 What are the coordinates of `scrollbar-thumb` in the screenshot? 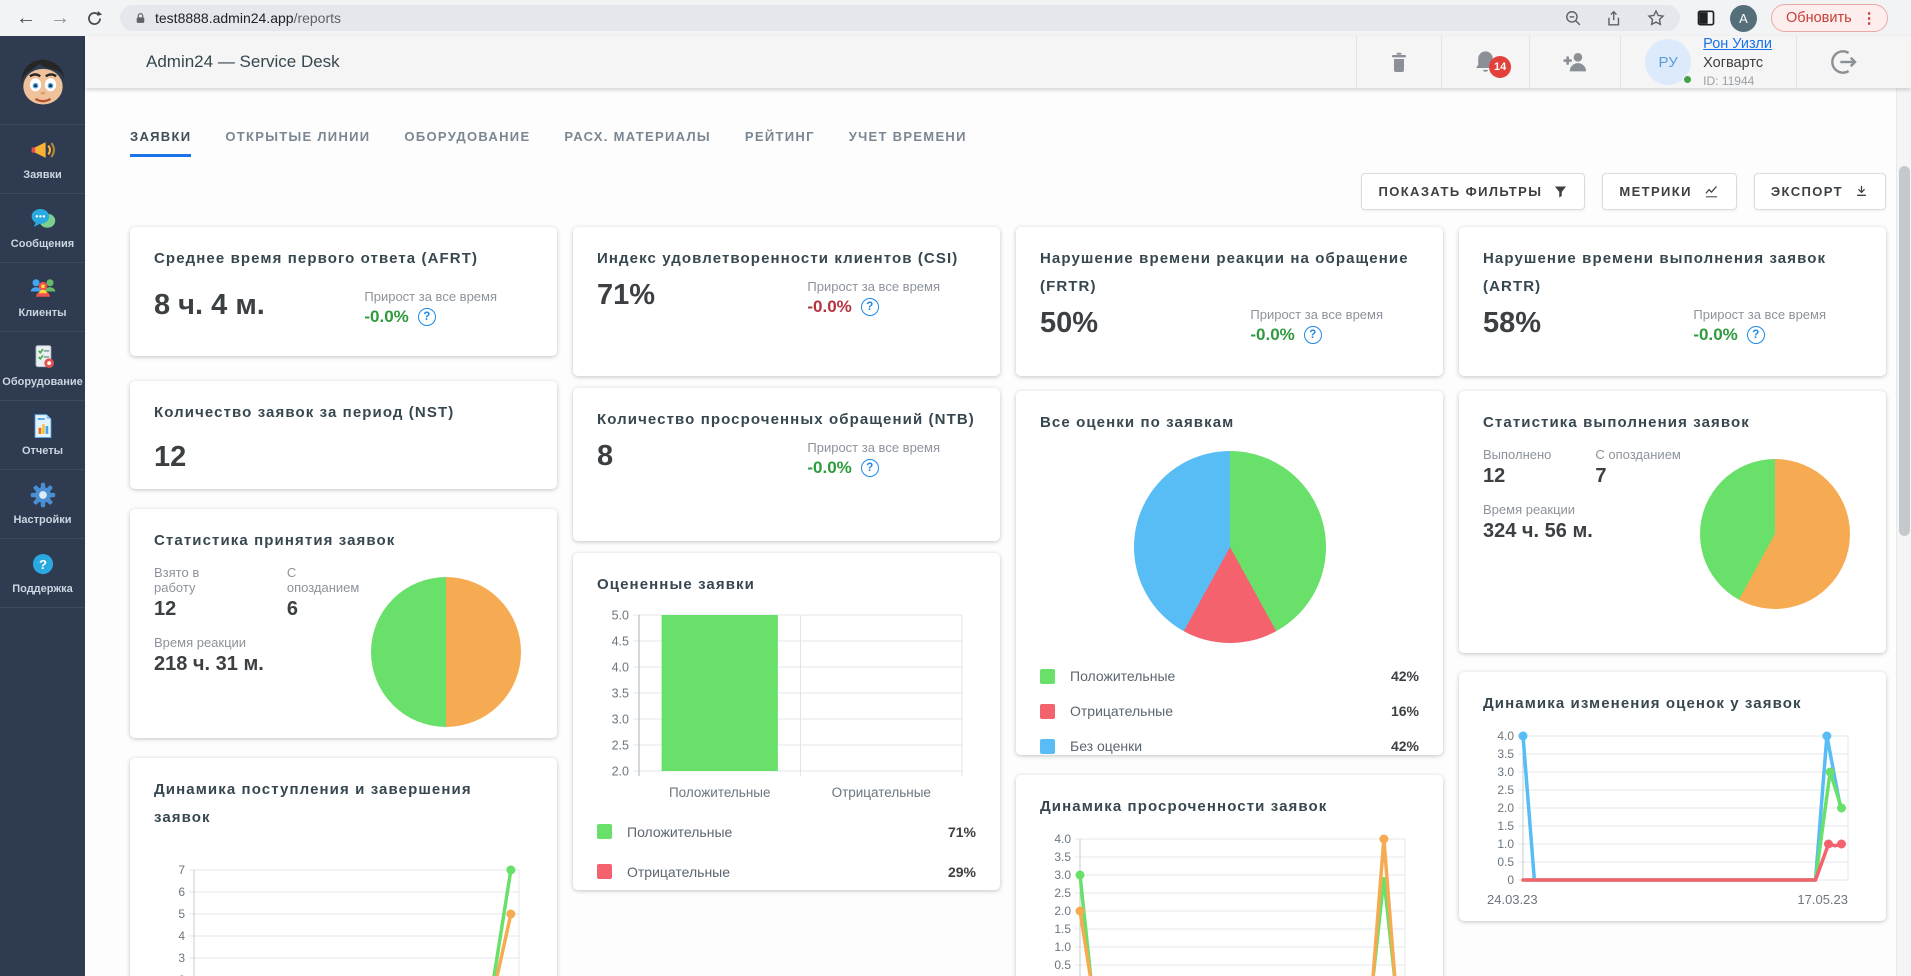 It's located at (1904, 351).